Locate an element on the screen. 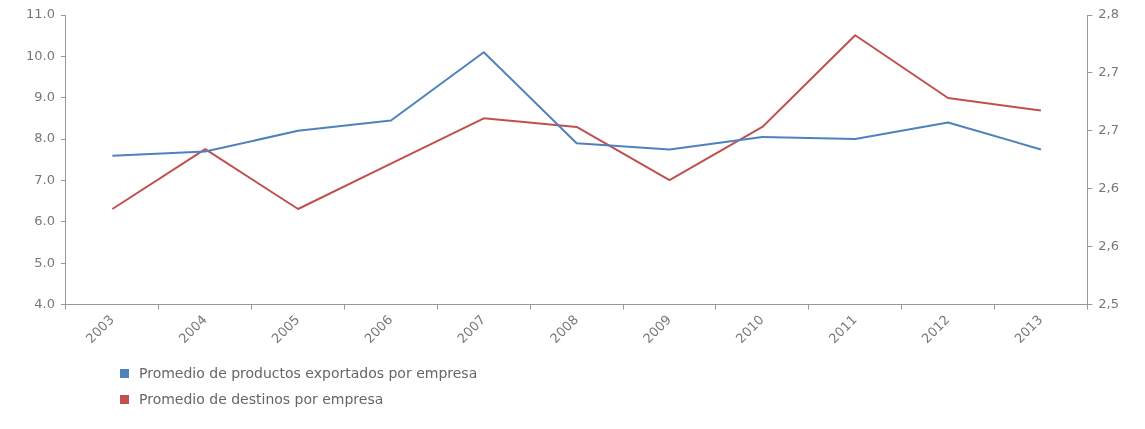 The height and width of the screenshot is (429, 1145). y-tick-label: 10.0 is located at coordinates (40, 55).